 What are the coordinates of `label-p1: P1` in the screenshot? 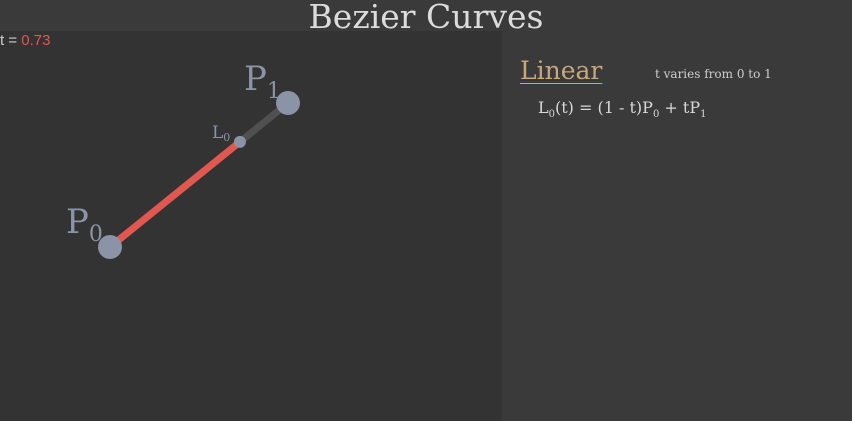 It's located at (262, 81).